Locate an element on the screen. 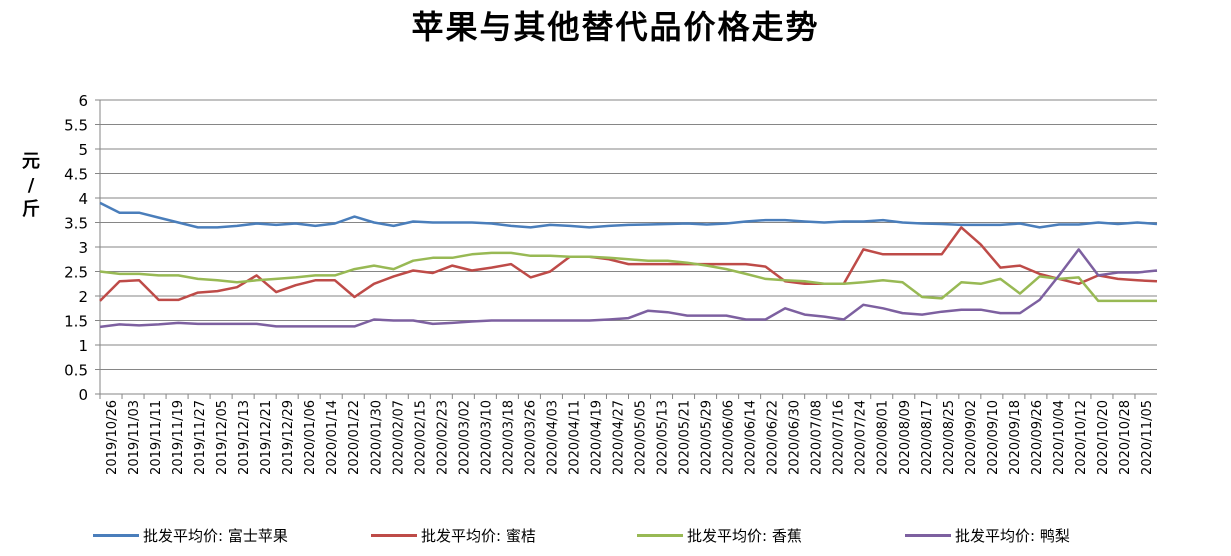 The image size is (1231, 556). x-tick-label: 2020/07/08 is located at coordinates (817, 437).